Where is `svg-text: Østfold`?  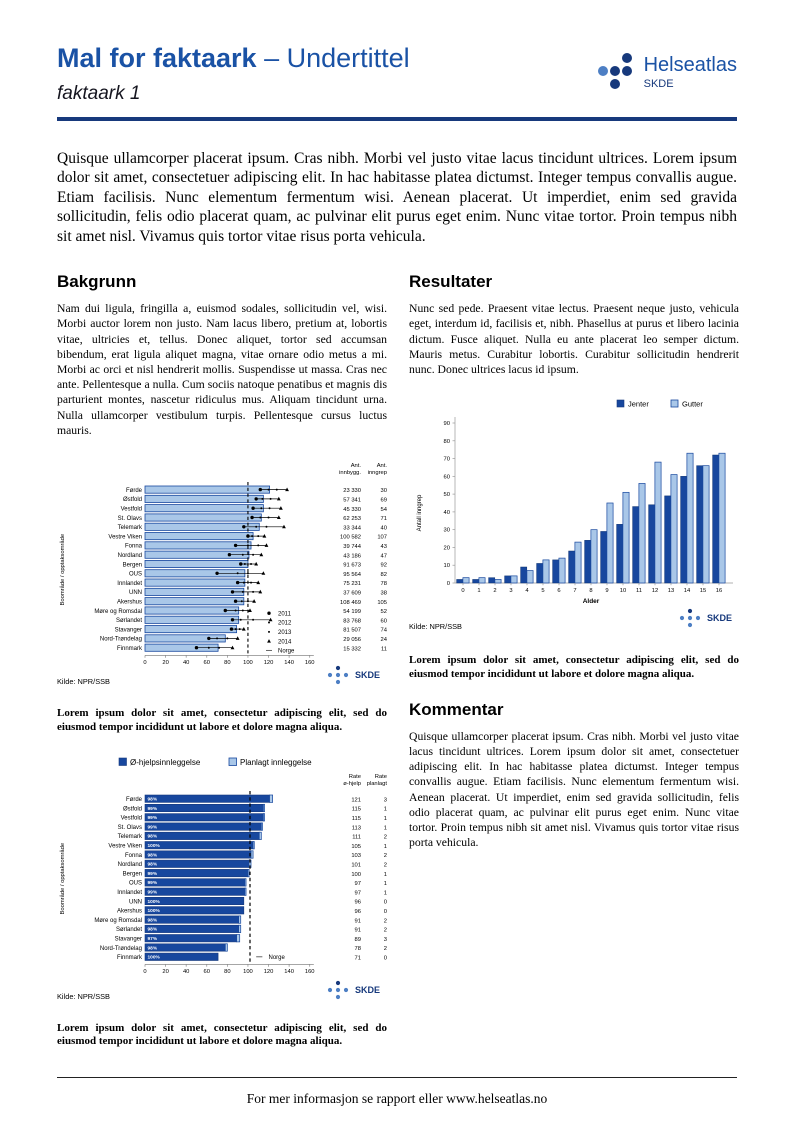 svg-text: Østfold is located at coordinates (132, 809).